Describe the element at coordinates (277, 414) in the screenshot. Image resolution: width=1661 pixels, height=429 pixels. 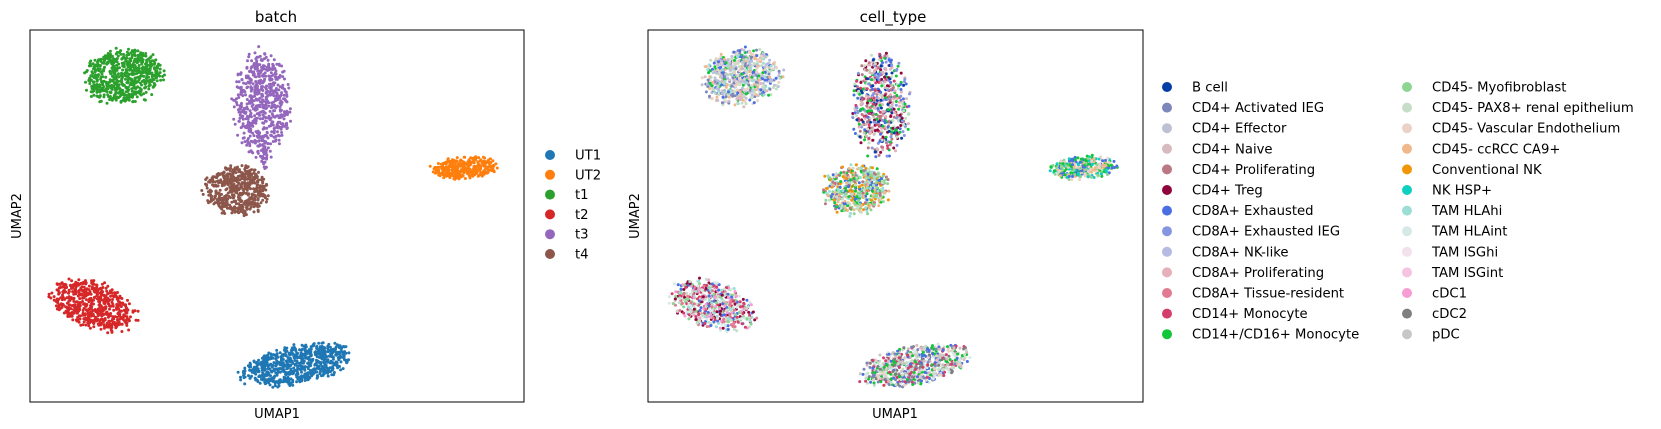
I see `batch-x-axis-label: UMAP1` at that location.